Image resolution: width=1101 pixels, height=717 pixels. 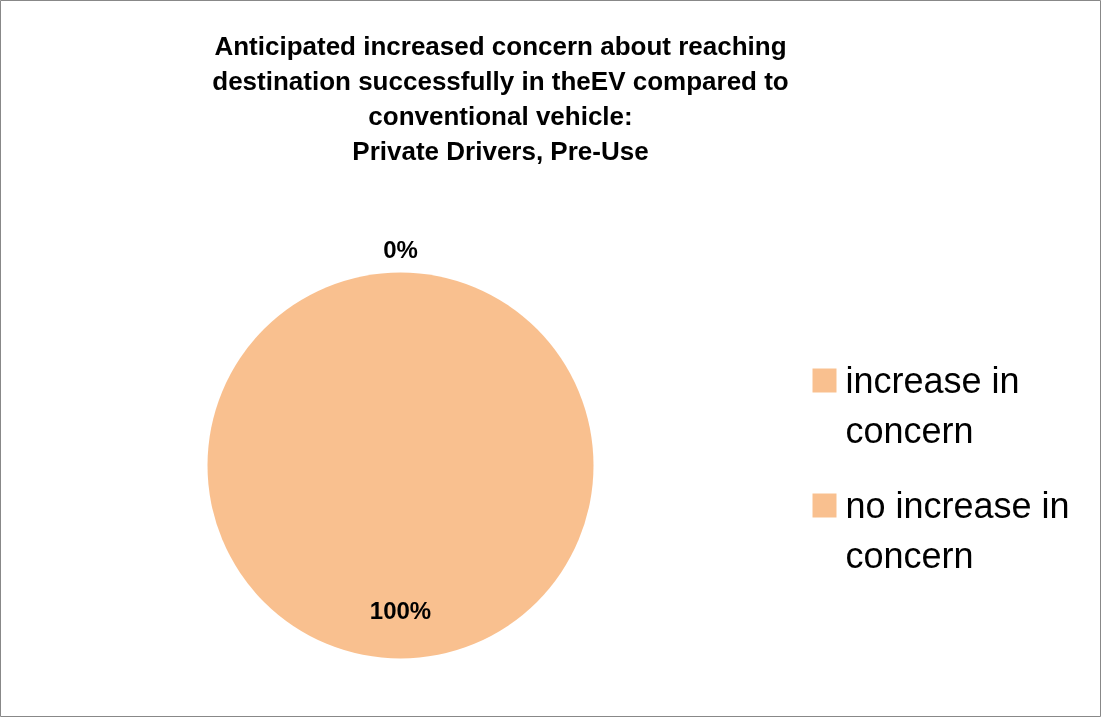 What do you see at coordinates (957, 530) in the screenshot?
I see `legend-label: no increase in concern` at bounding box center [957, 530].